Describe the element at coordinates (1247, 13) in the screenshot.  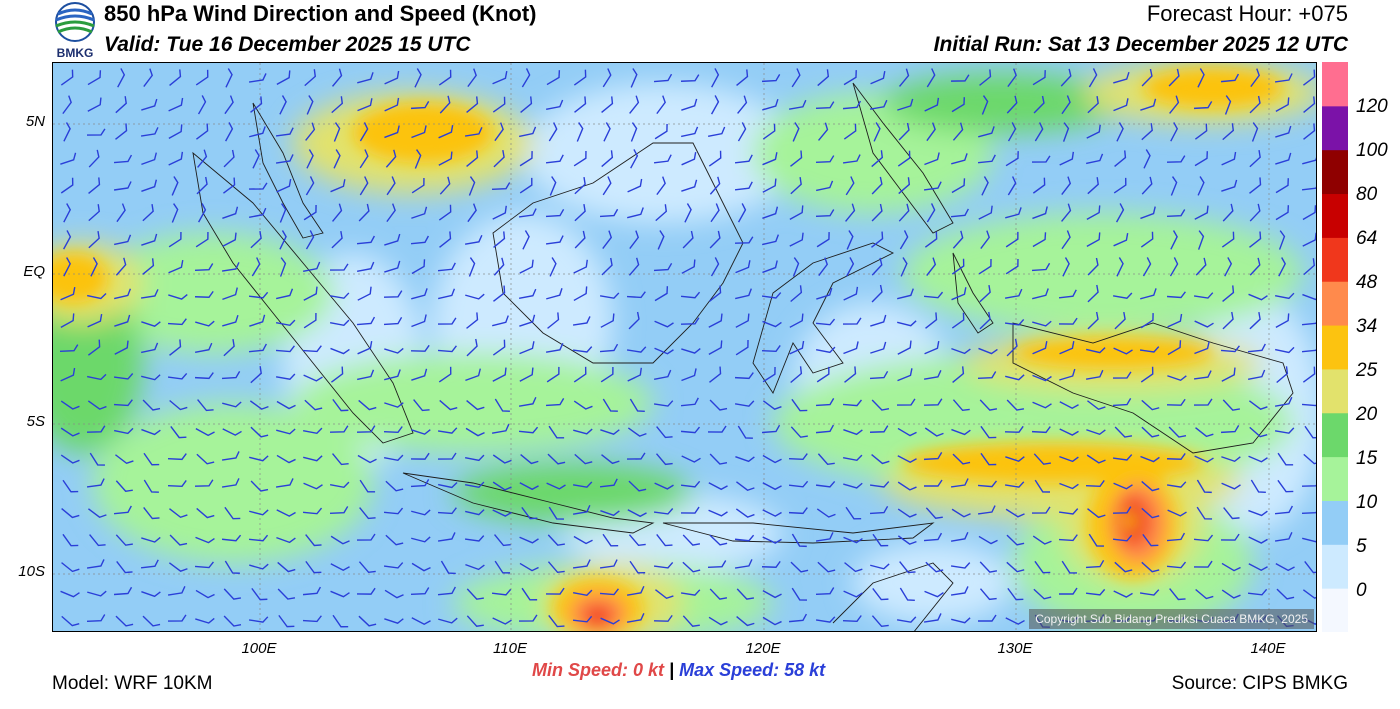
I see `forecast-hour: Forecast Hour: +075` at that location.